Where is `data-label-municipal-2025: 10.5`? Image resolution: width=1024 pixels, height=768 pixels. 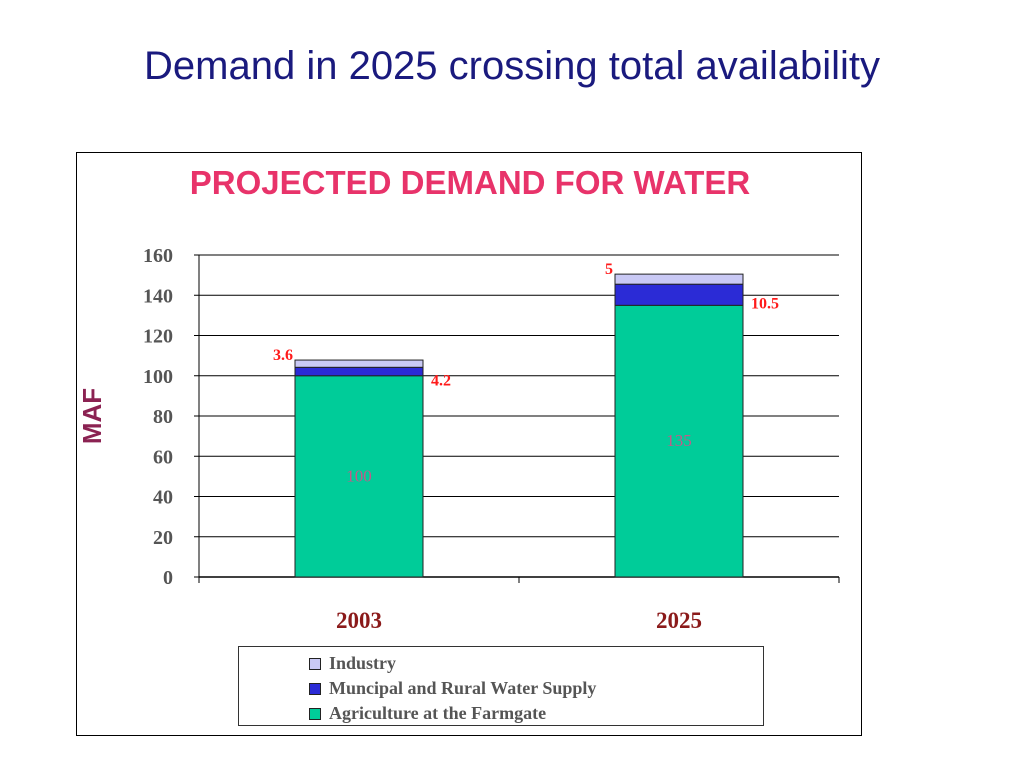
data-label-municipal-2025: 10.5 is located at coordinates (765, 304).